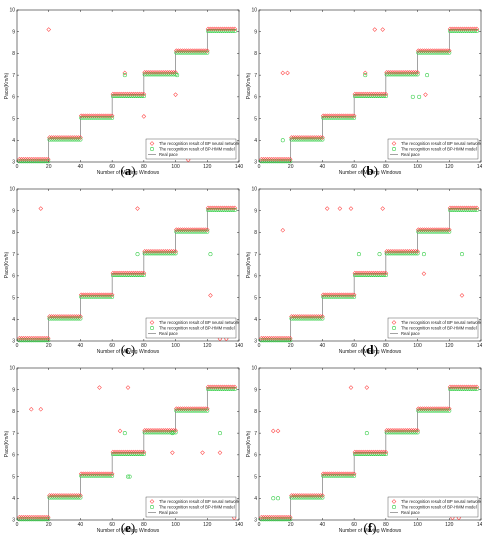  What do you see at coordinates (249, 85) in the screenshot?
I see `y-axis-label: Pace(Km/h)` at bounding box center [249, 85].